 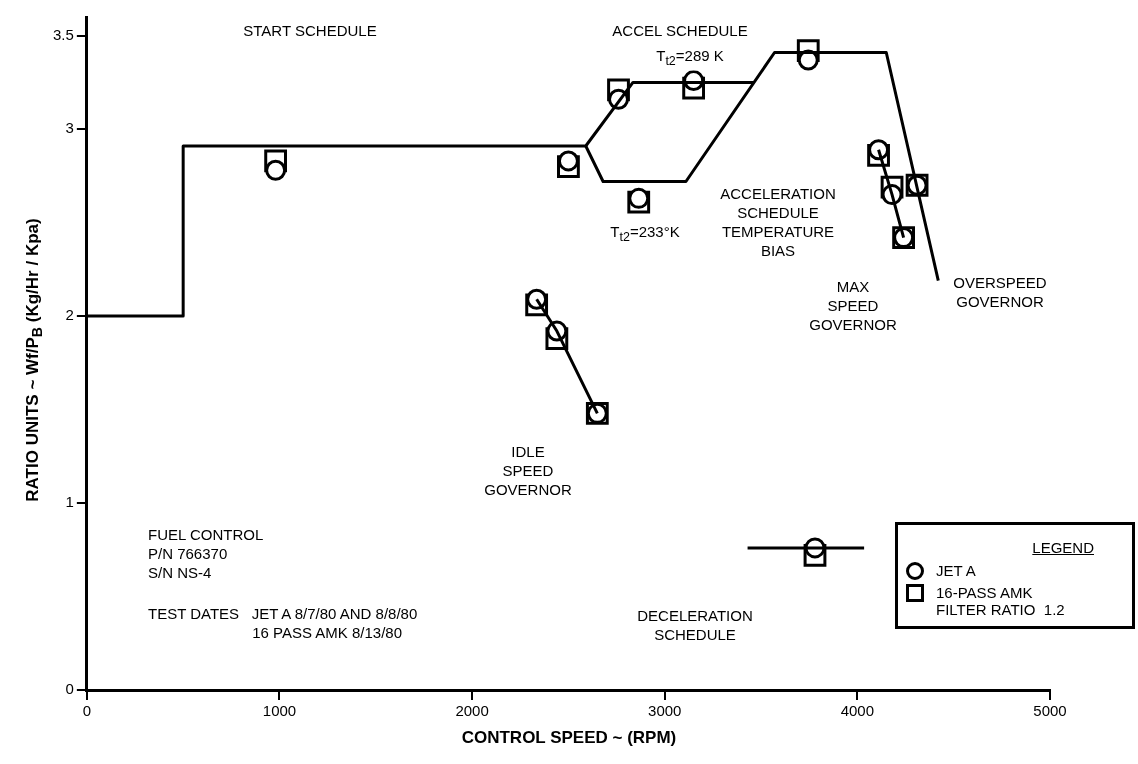 I want to click on y-tick-label: 0, so click(x=69, y=689).